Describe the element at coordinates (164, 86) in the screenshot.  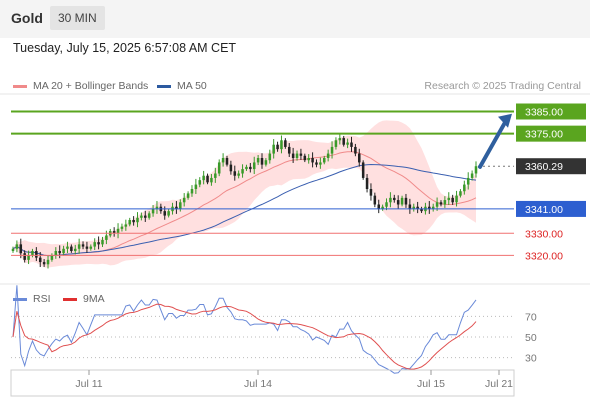
I see `ma50-swatch` at that location.